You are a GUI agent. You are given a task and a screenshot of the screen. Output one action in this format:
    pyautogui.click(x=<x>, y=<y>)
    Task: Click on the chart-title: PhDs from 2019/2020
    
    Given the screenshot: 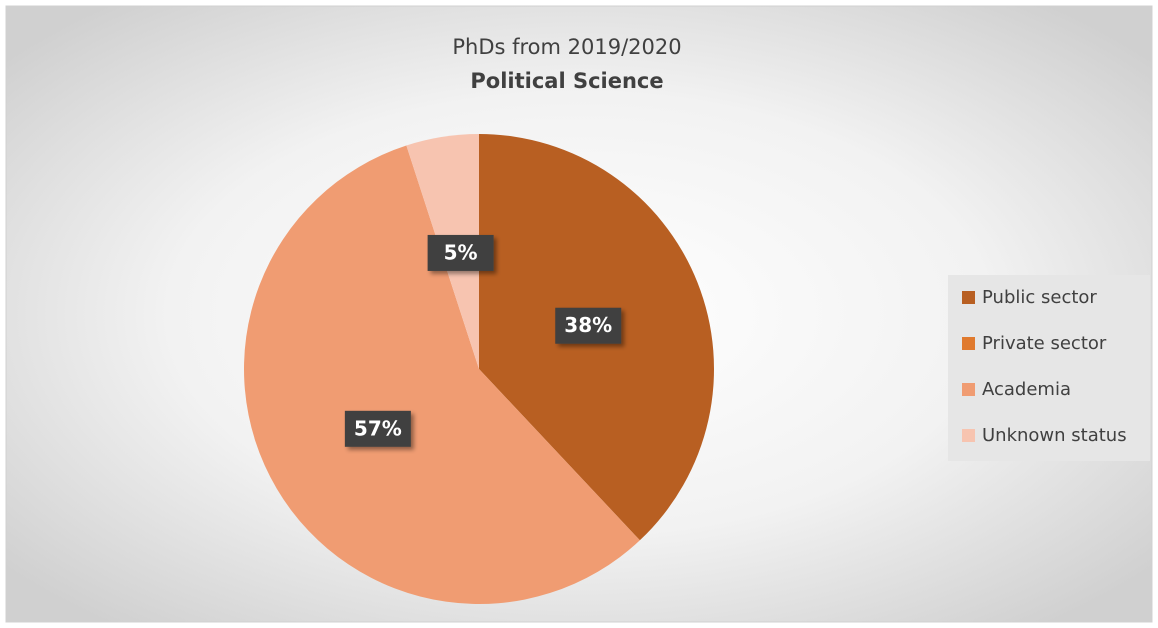 What is the action you would take?
    pyautogui.click(x=566, y=47)
    